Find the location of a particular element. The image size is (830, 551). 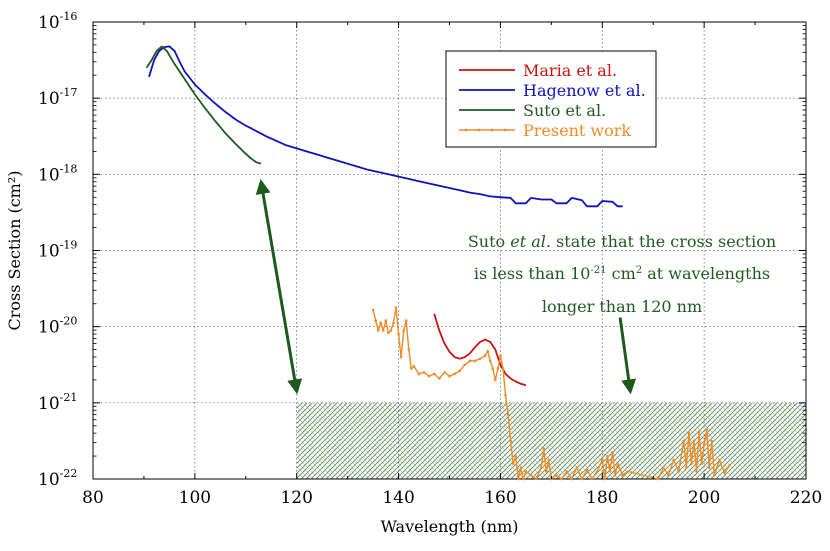

series-line-maria-et-al is located at coordinates (480, 350).